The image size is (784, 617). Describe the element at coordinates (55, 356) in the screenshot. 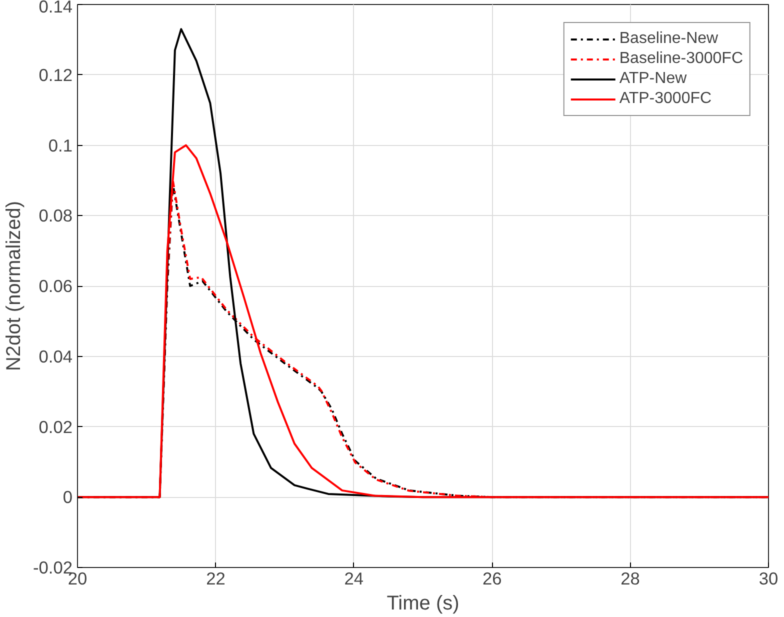

I see `y-tick-label: 0.04` at that location.